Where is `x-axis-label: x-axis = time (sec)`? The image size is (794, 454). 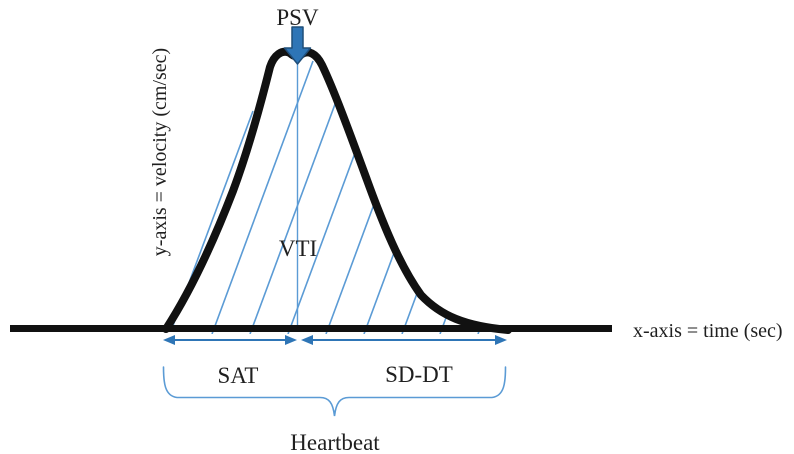
x-axis-label: x-axis = time (sec) is located at coordinates (708, 331).